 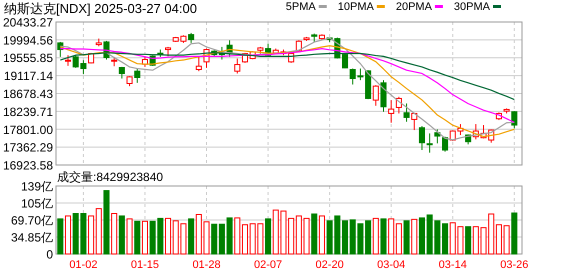 What do you see at coordinates (28, 111) in the screenshot?
I see `y-tick-label: 18239.71` at bounding box center [28, 111].